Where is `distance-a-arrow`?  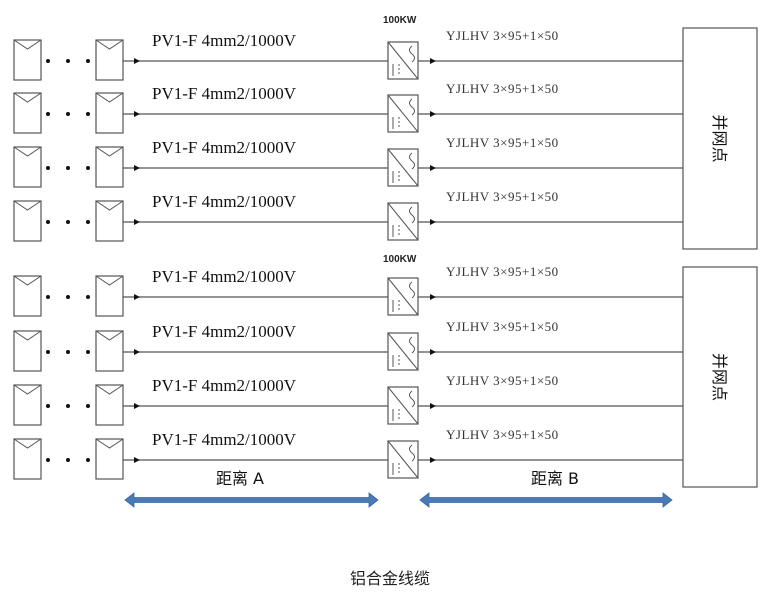 distance-a-arrow is located at coordinates (251, 500).